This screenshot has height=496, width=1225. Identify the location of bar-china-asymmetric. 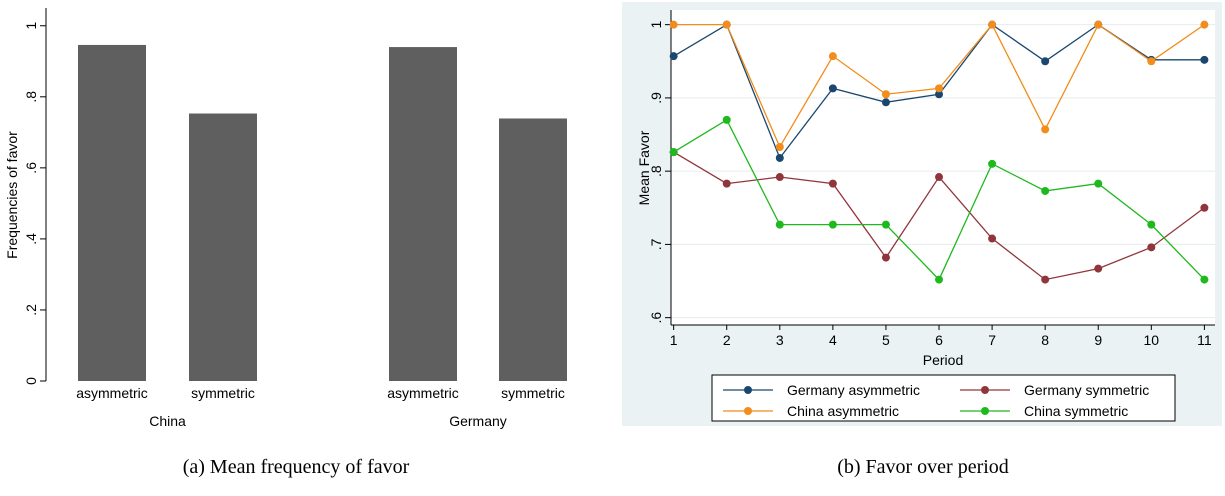
(112, 212).